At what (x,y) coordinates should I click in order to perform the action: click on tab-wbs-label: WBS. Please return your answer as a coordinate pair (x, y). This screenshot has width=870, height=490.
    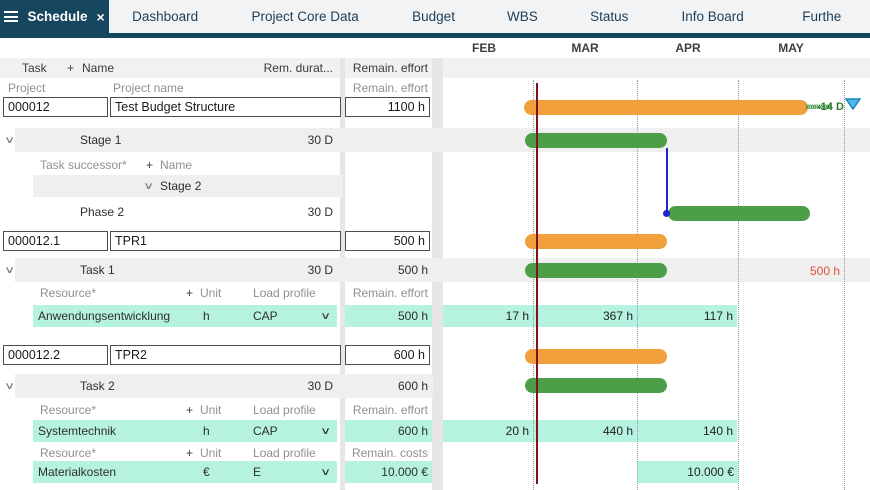
    Looking at the image, I should click on (522, 16).